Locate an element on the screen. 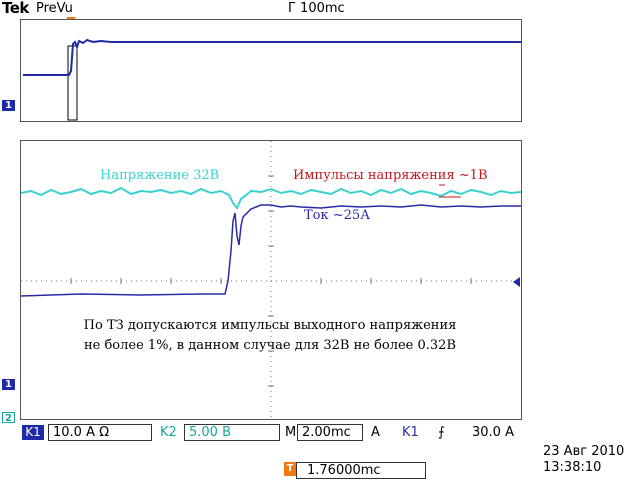 The width and height of the screenshot is (640, 480). ch1-scale: 10.0 А Ω is located at coordinates (100, 432).